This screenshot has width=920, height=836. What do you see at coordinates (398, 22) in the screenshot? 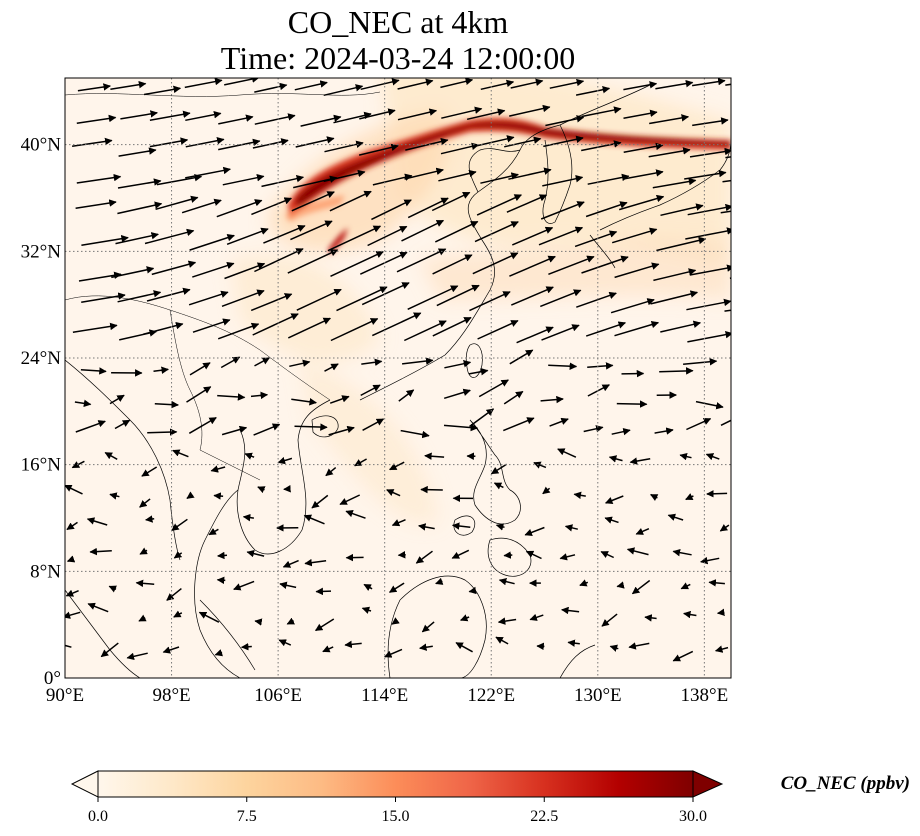
I see `map-title: CO_NEC at 4km` at bounding box center [398, 22].